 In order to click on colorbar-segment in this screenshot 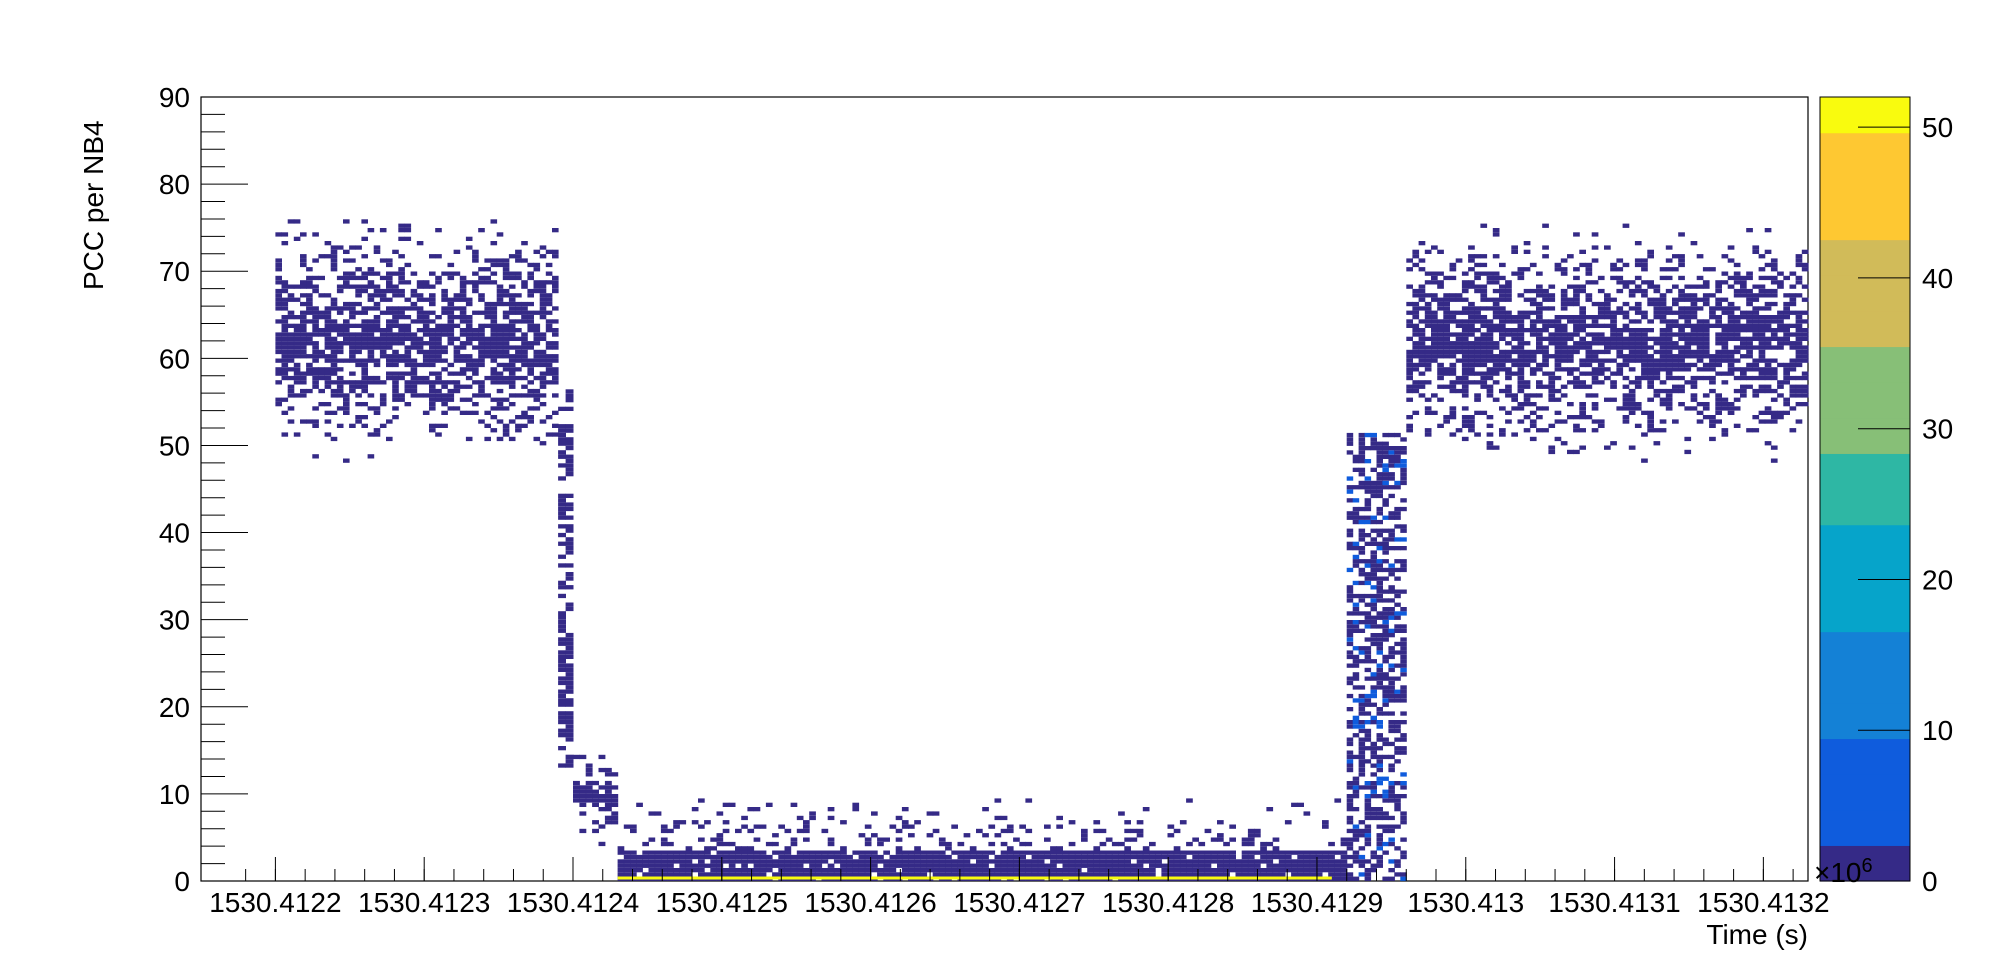, I will do `click(1865, 863)`.